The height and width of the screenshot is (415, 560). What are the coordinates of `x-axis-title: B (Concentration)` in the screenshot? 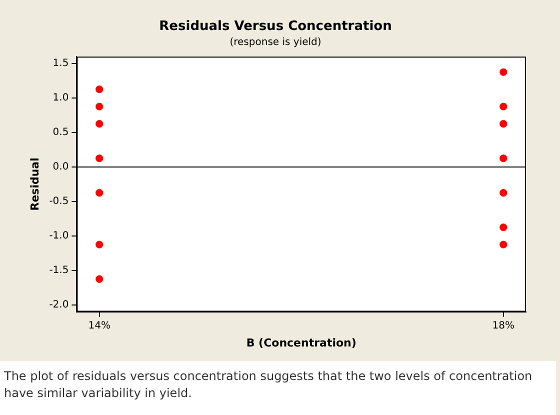 It's located at (301, 343).